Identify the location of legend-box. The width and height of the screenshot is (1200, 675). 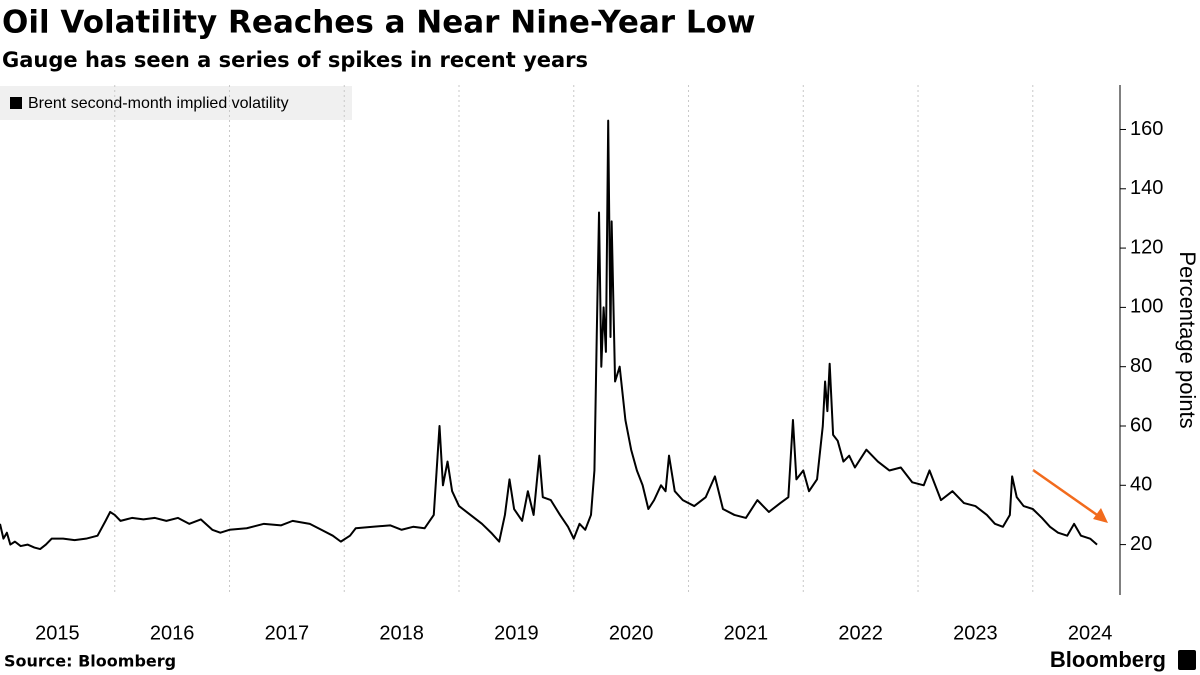
(176, 103).